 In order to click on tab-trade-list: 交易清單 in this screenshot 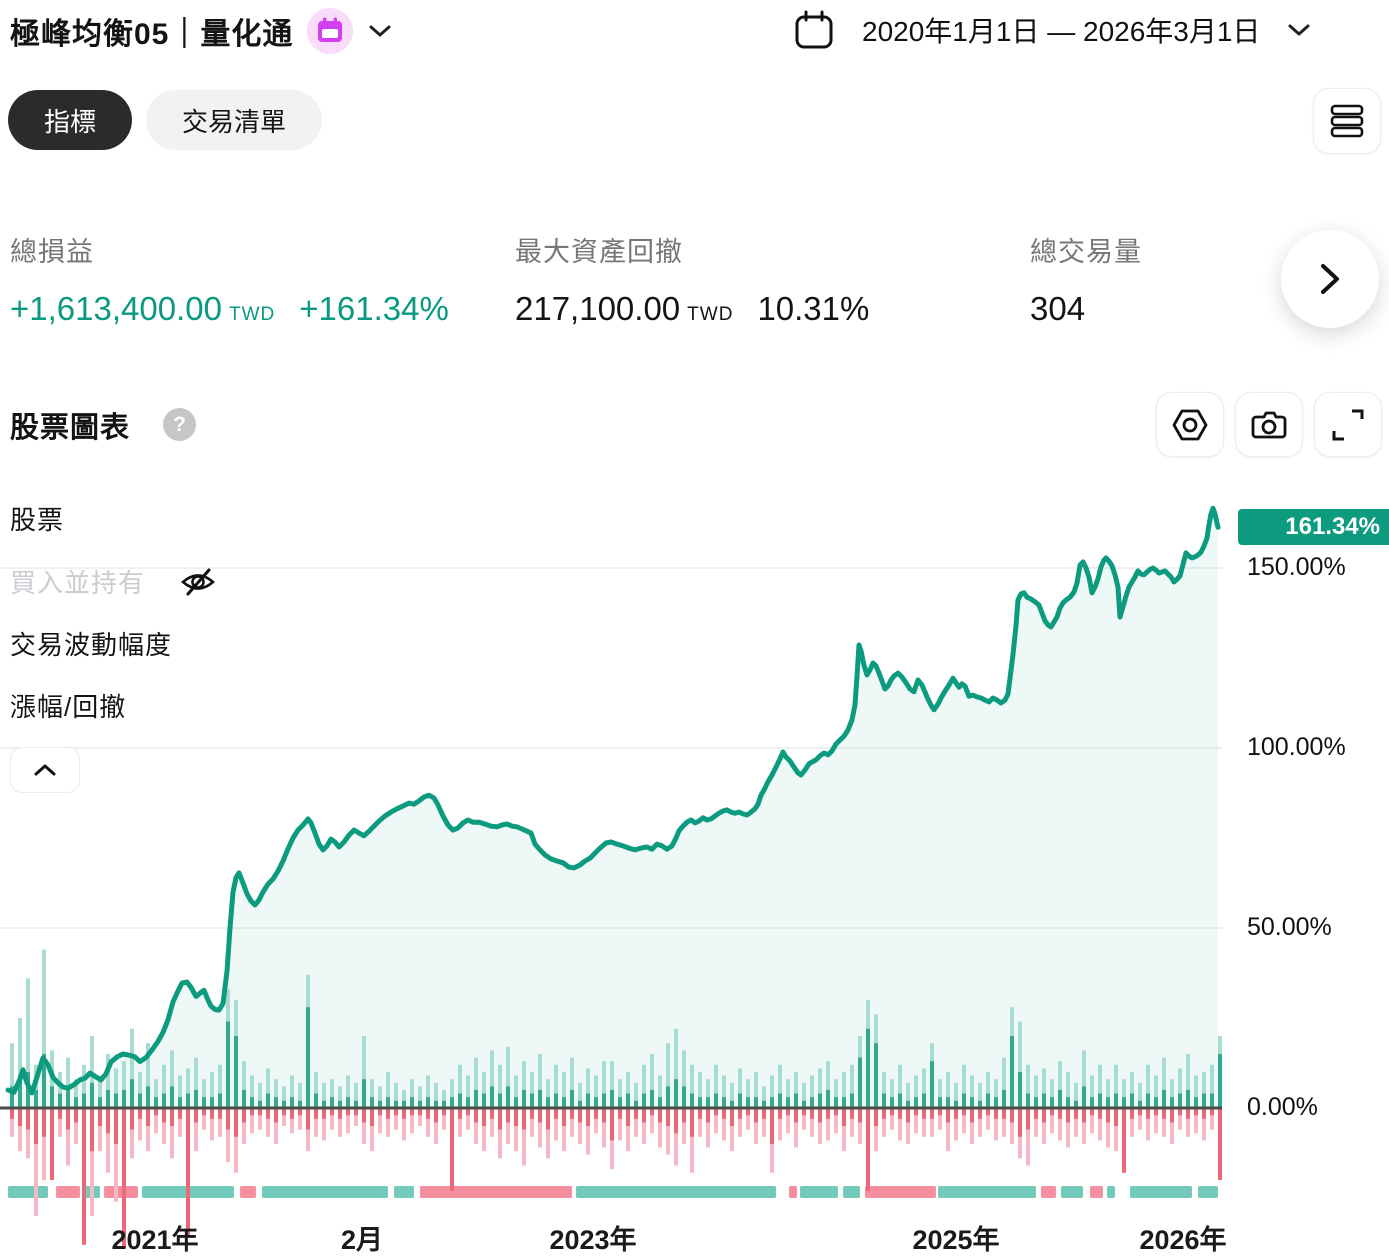, I will do `click(234, 120)`.